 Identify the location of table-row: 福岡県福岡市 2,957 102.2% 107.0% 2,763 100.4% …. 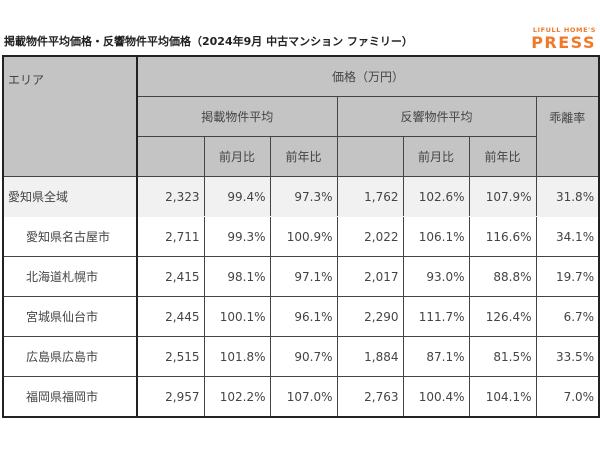
(301, 397).